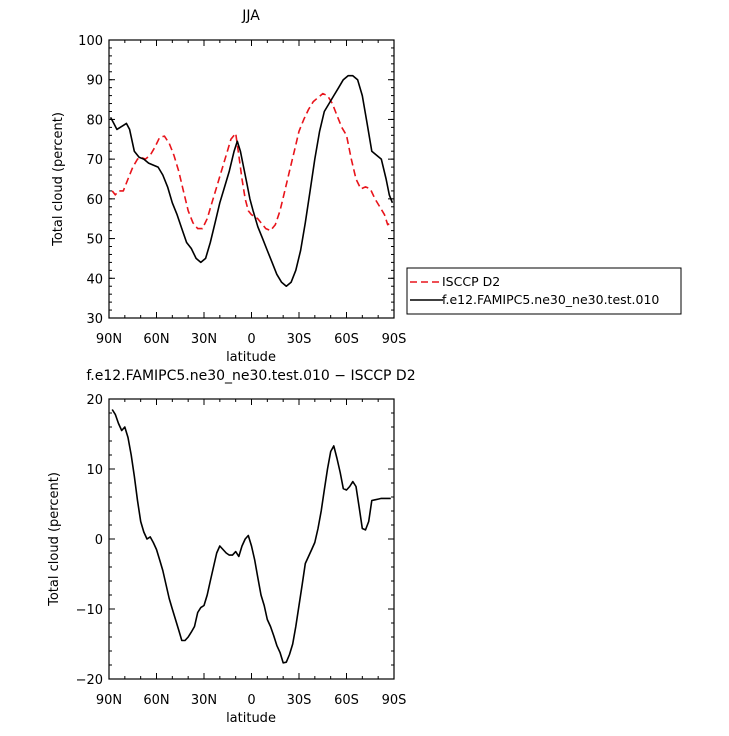 This screenshot has height=736, width=729. I want to click on y-tick-label: 90, so click(94, 81).